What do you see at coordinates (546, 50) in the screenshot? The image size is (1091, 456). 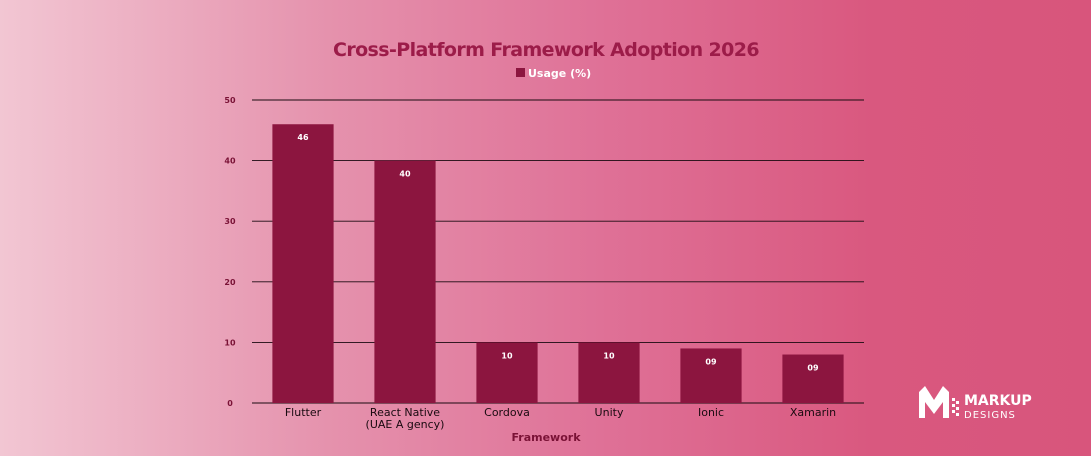 I see `chart-title: Cross-Platform Framework Adoption 2026` at bounding box center [546, 50].